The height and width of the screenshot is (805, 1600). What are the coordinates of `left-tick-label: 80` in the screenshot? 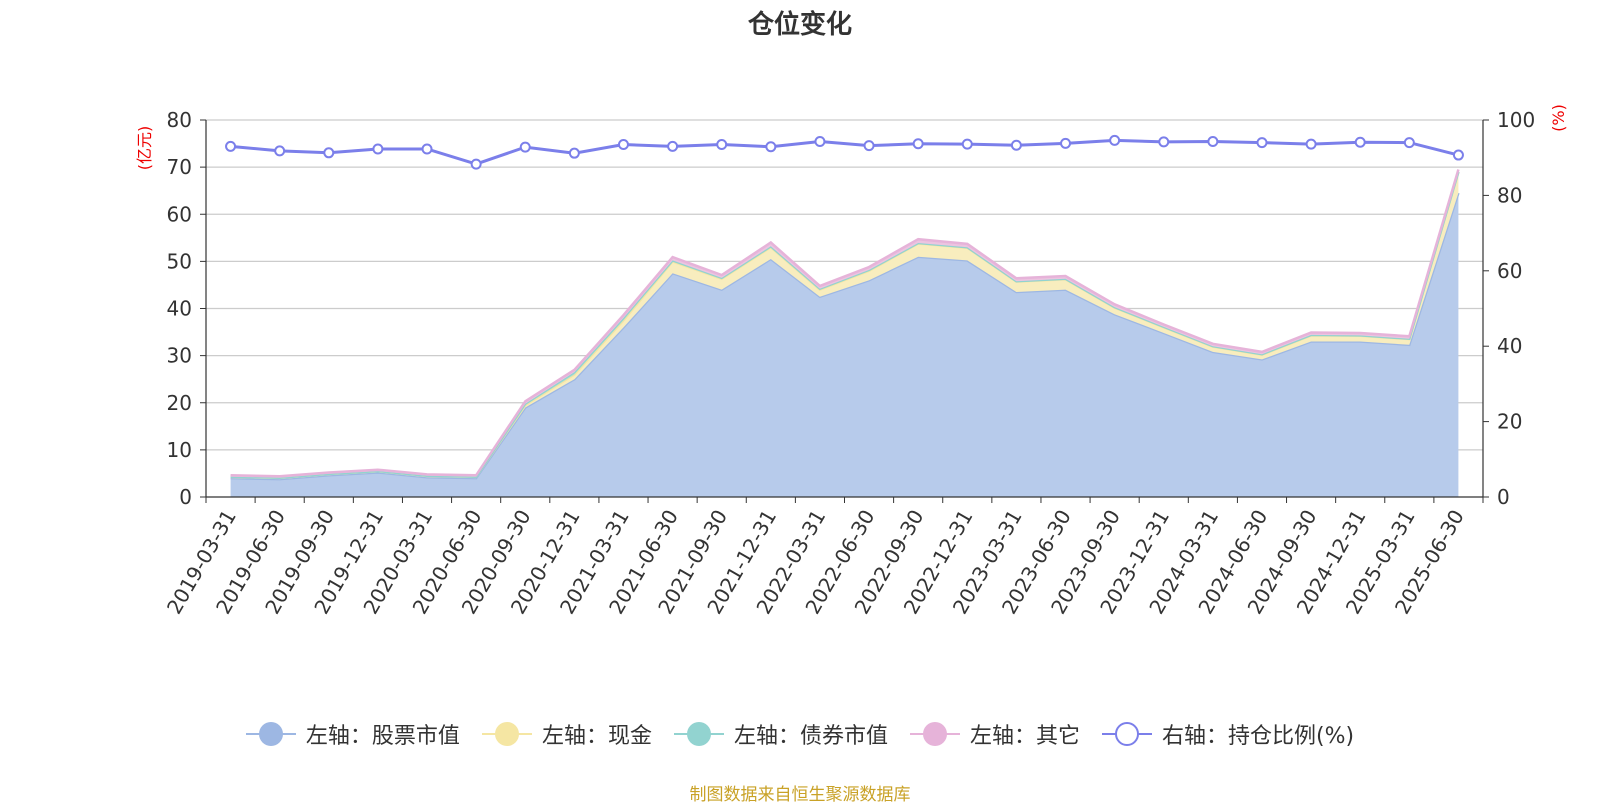 It's located at (179, 120).